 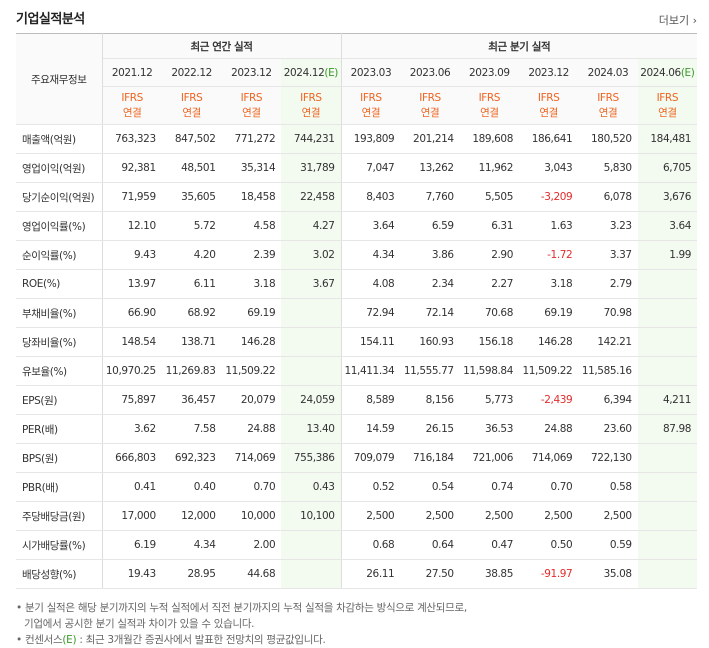 I want to click on data-cell: 70.68, so click(x=489, y=313).